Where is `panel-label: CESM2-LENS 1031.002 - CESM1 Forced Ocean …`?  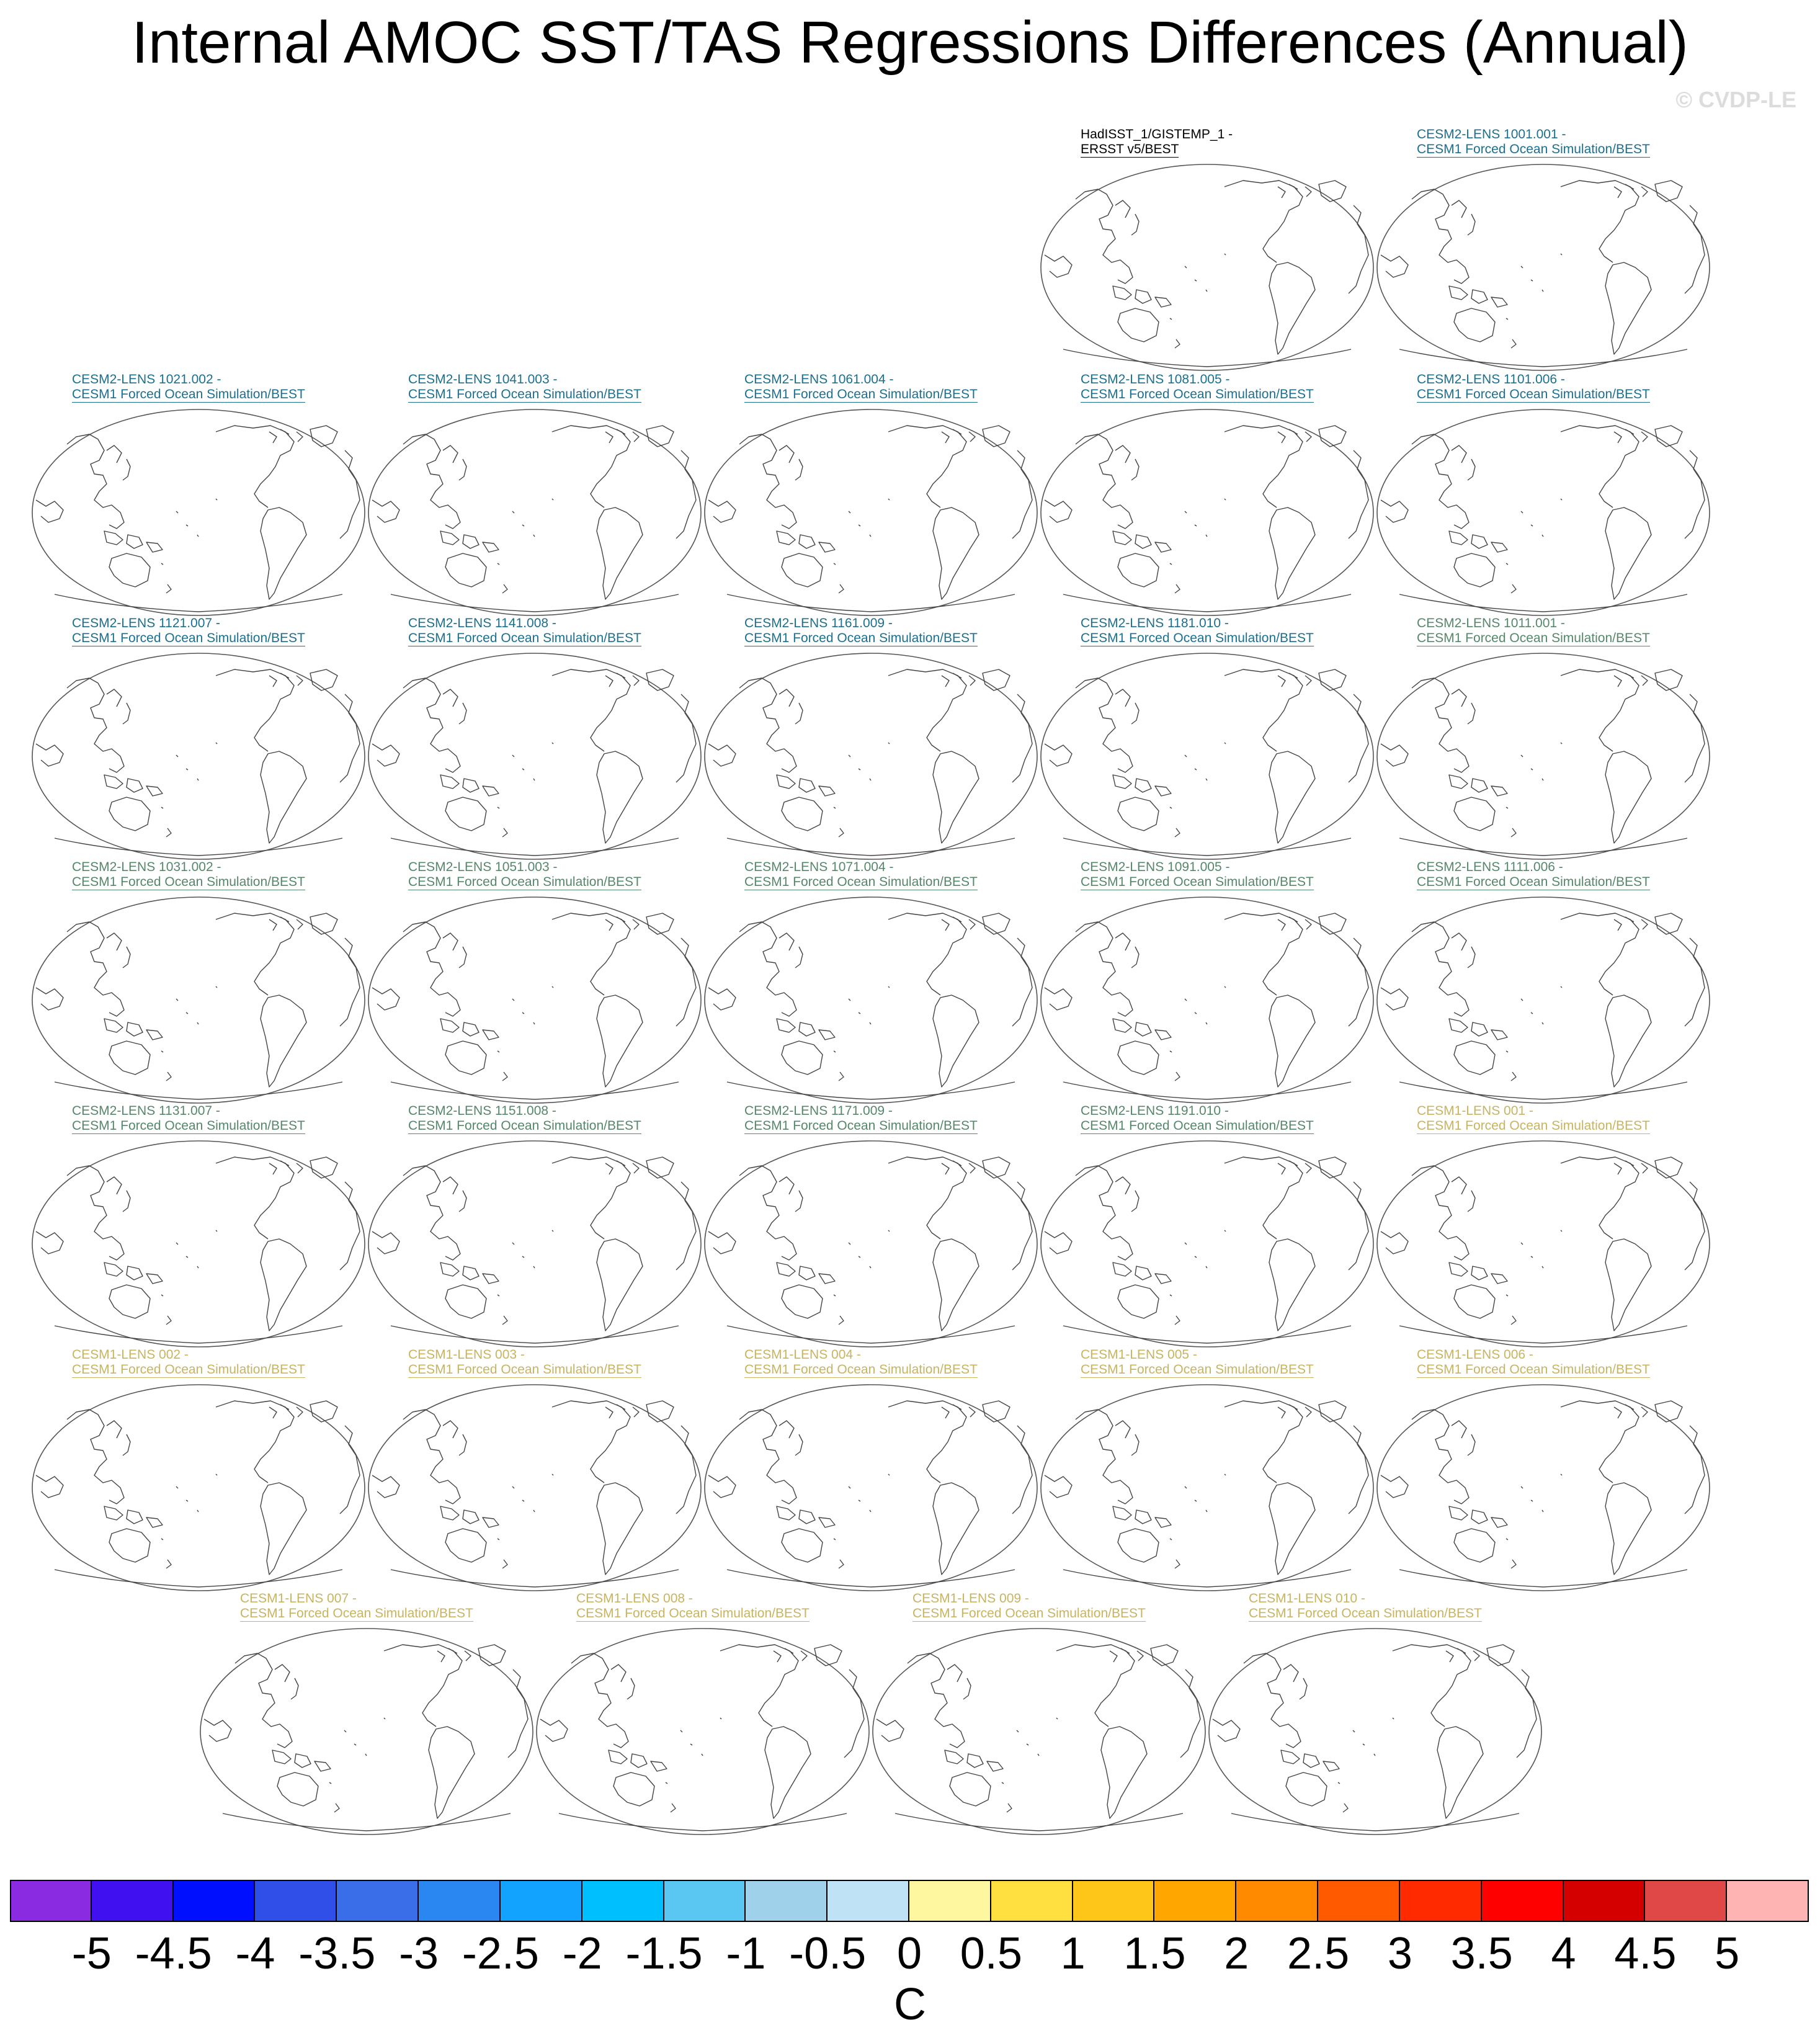 panel-label: CESM2-LENS 1031.002 - CESM1 Forced Ocean … is located at coordinates (188, 875).